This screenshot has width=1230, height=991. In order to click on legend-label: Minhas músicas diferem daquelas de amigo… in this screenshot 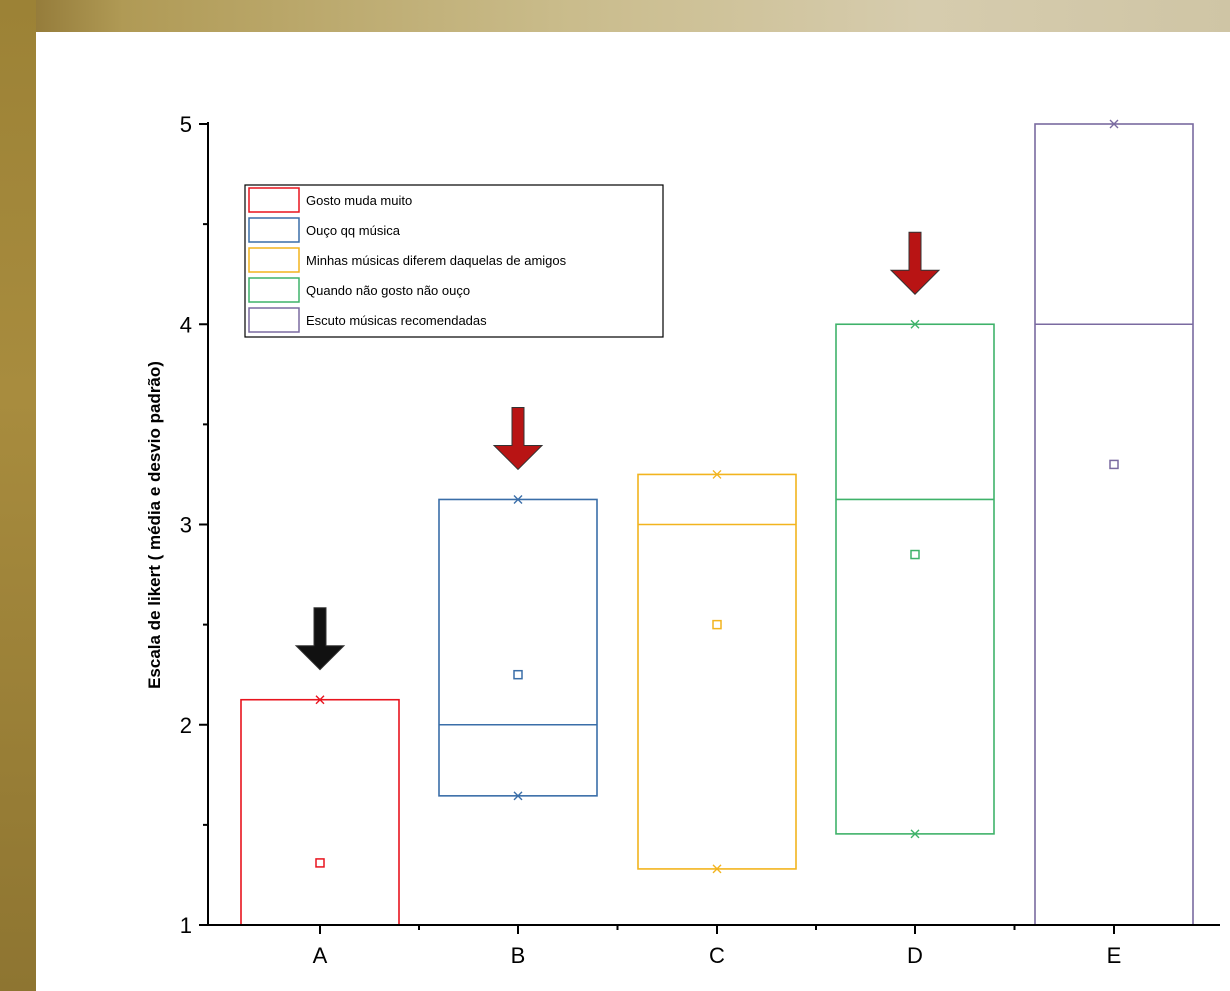, I will do `click(436, 260)`.